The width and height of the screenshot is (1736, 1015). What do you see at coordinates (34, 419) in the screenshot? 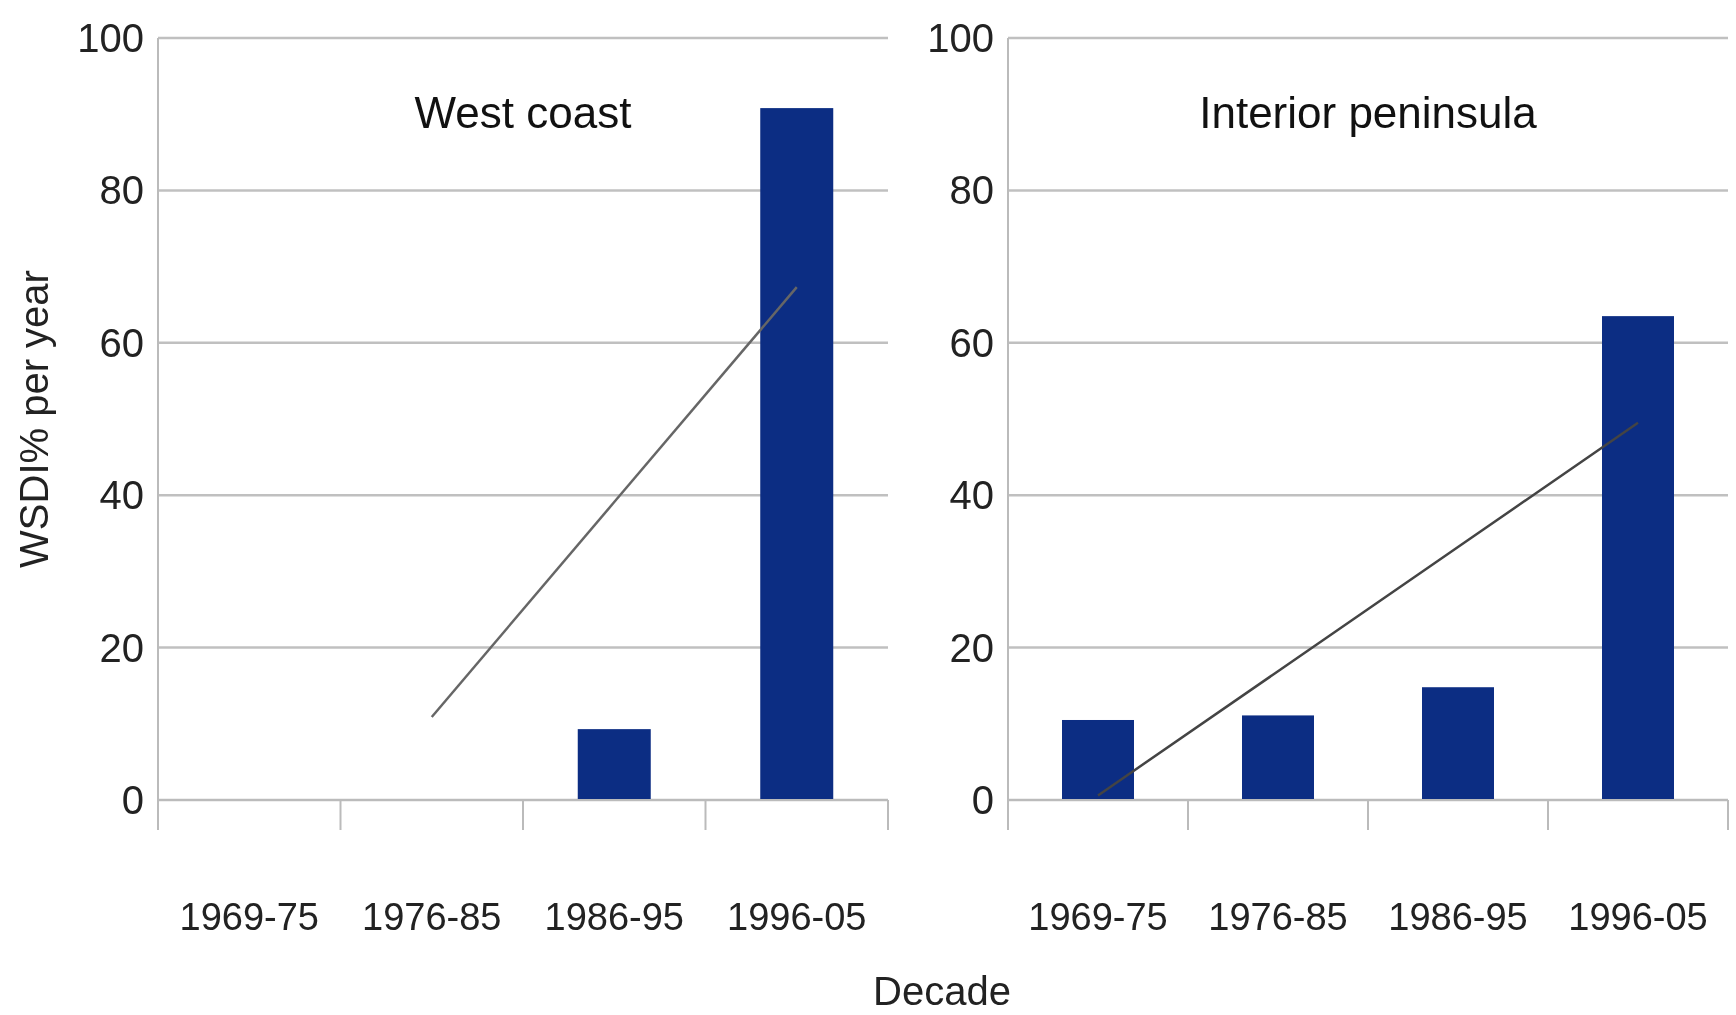
I see `y-axis-title: WSDI% per year` at bounding box center [34, 419].